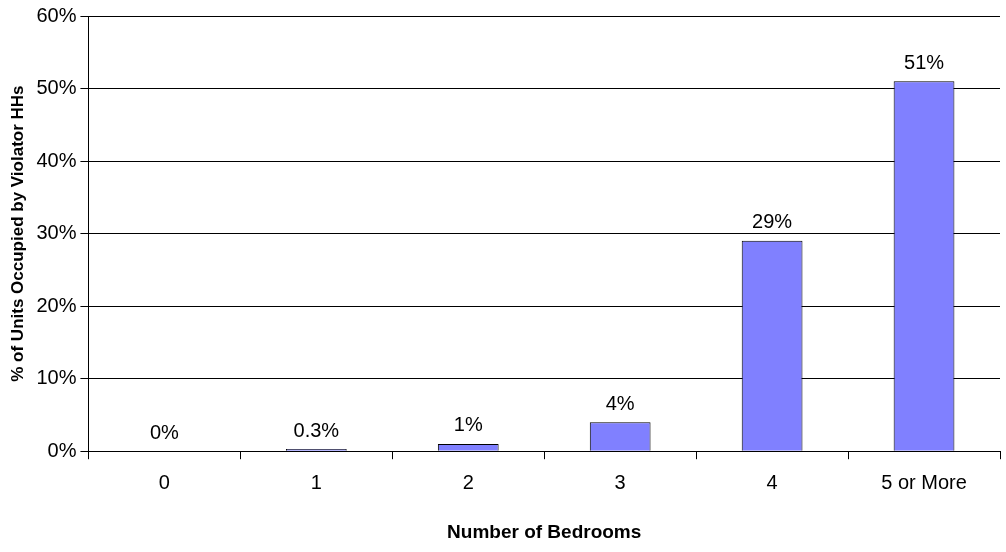 The width and height of the screenshot is (1006, 552). Describe the element at coordinates (56, 377) in the screenshot. I see `y-tick-label: 10%` at that location.